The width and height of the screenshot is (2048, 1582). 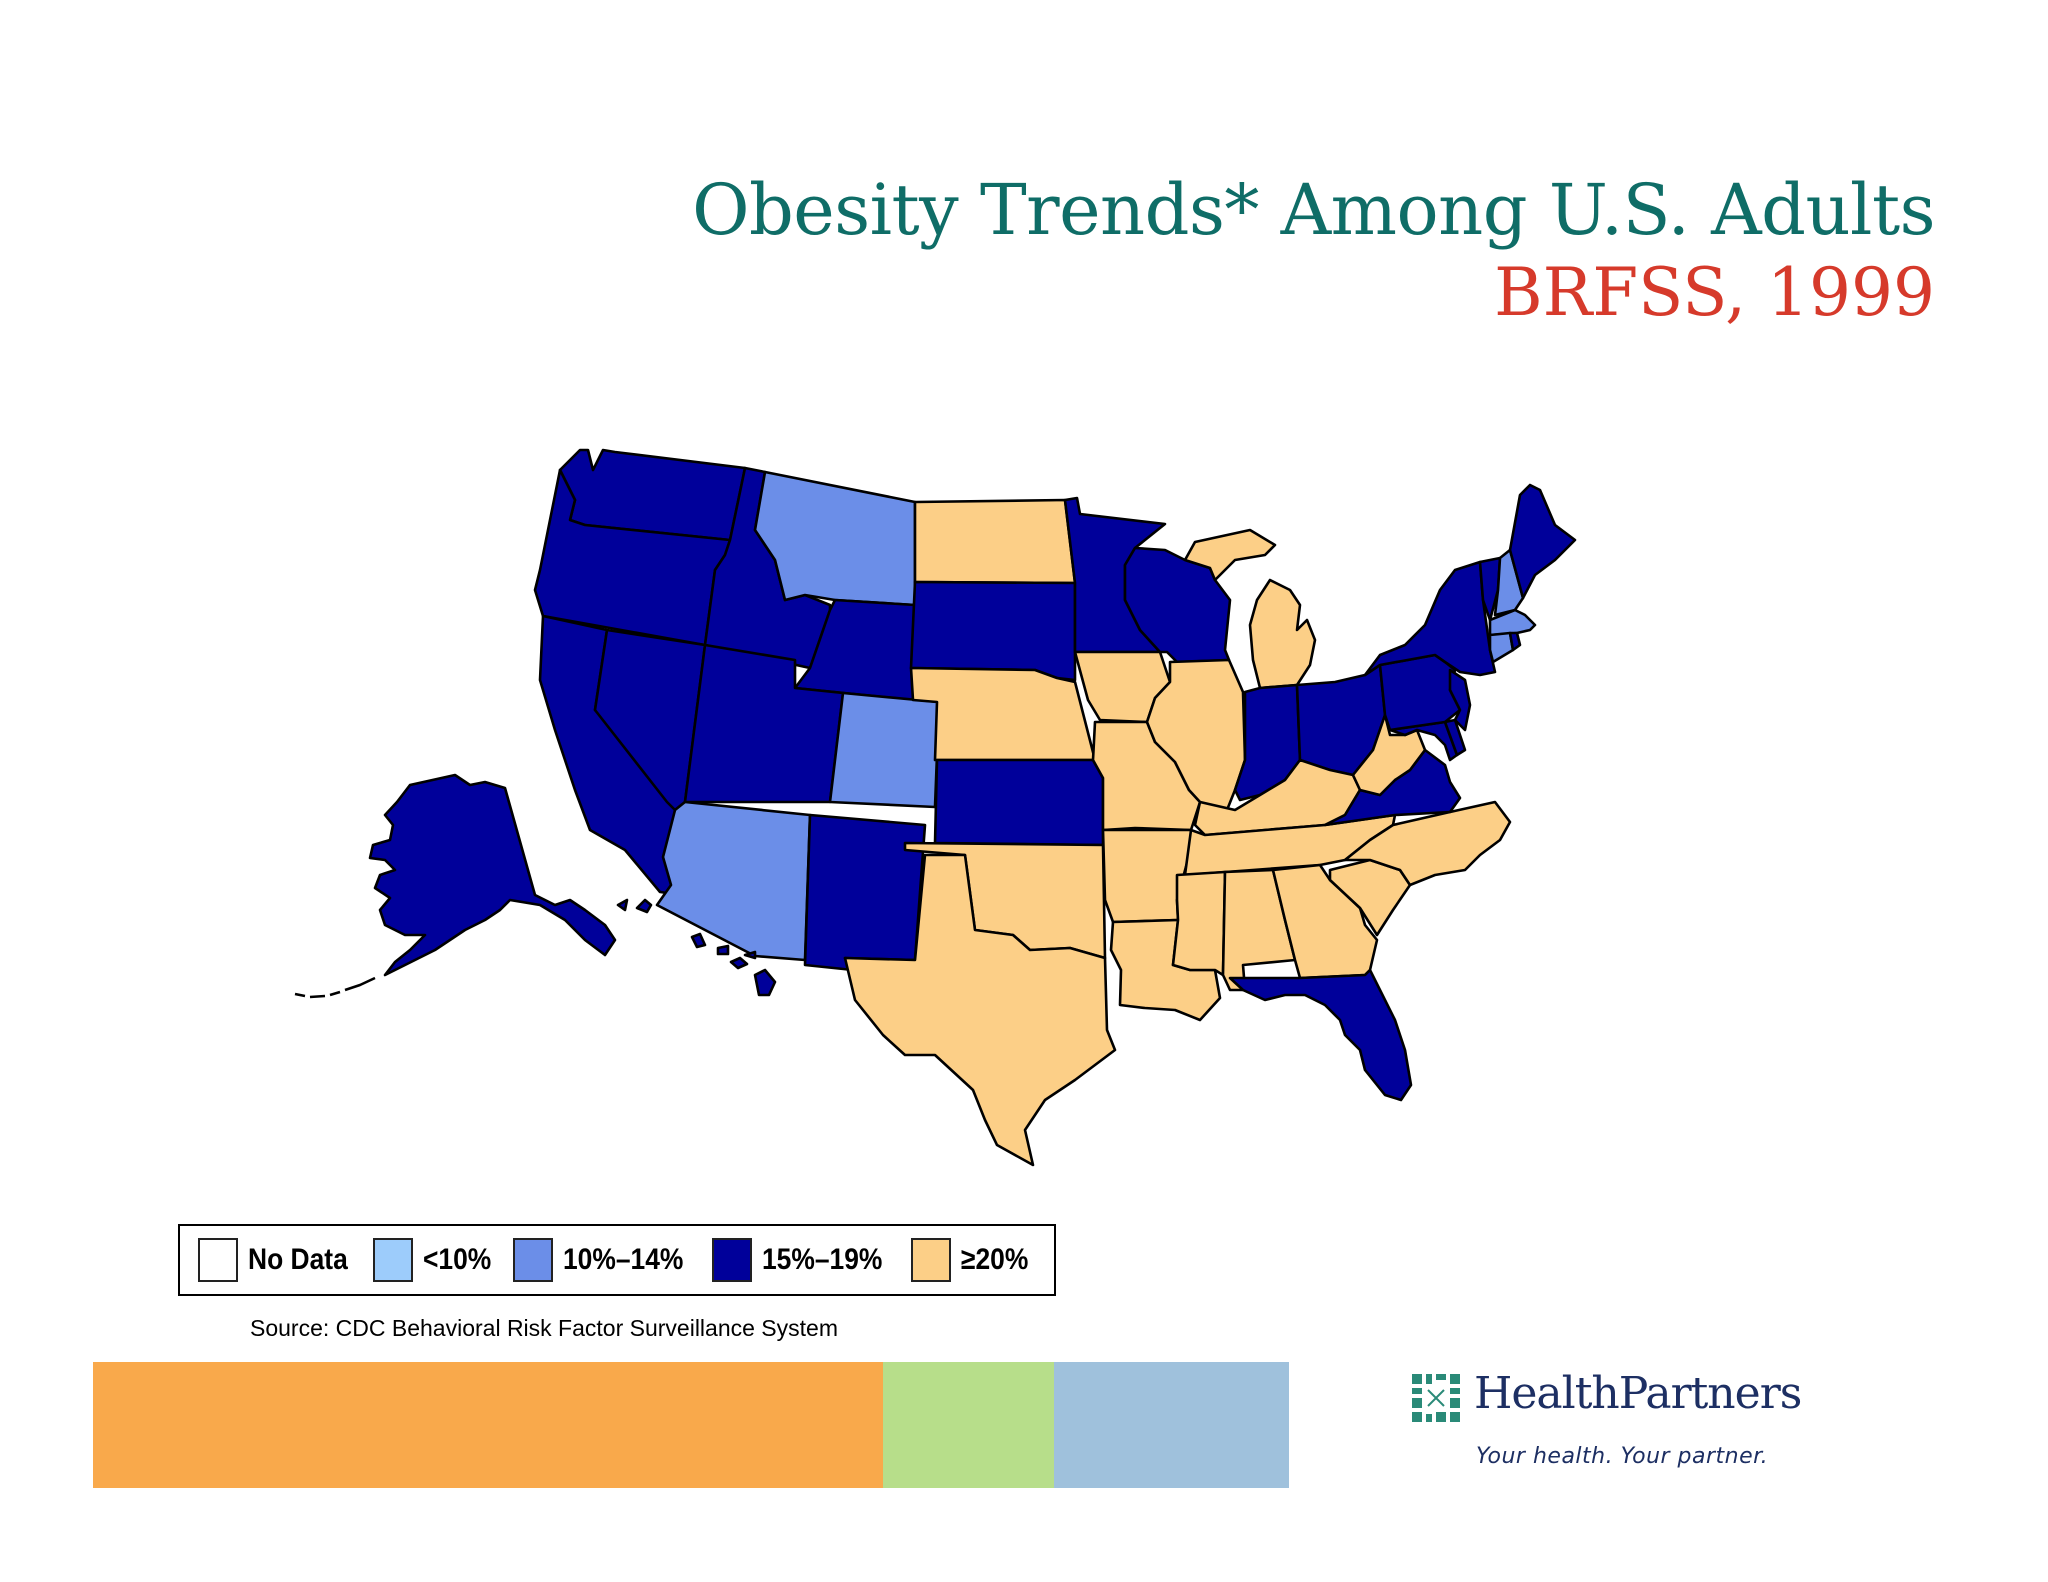 What do you see at coordinates (1455, 737) in the screenshot?
I see `state-de` at bounding box center [1455, 737].